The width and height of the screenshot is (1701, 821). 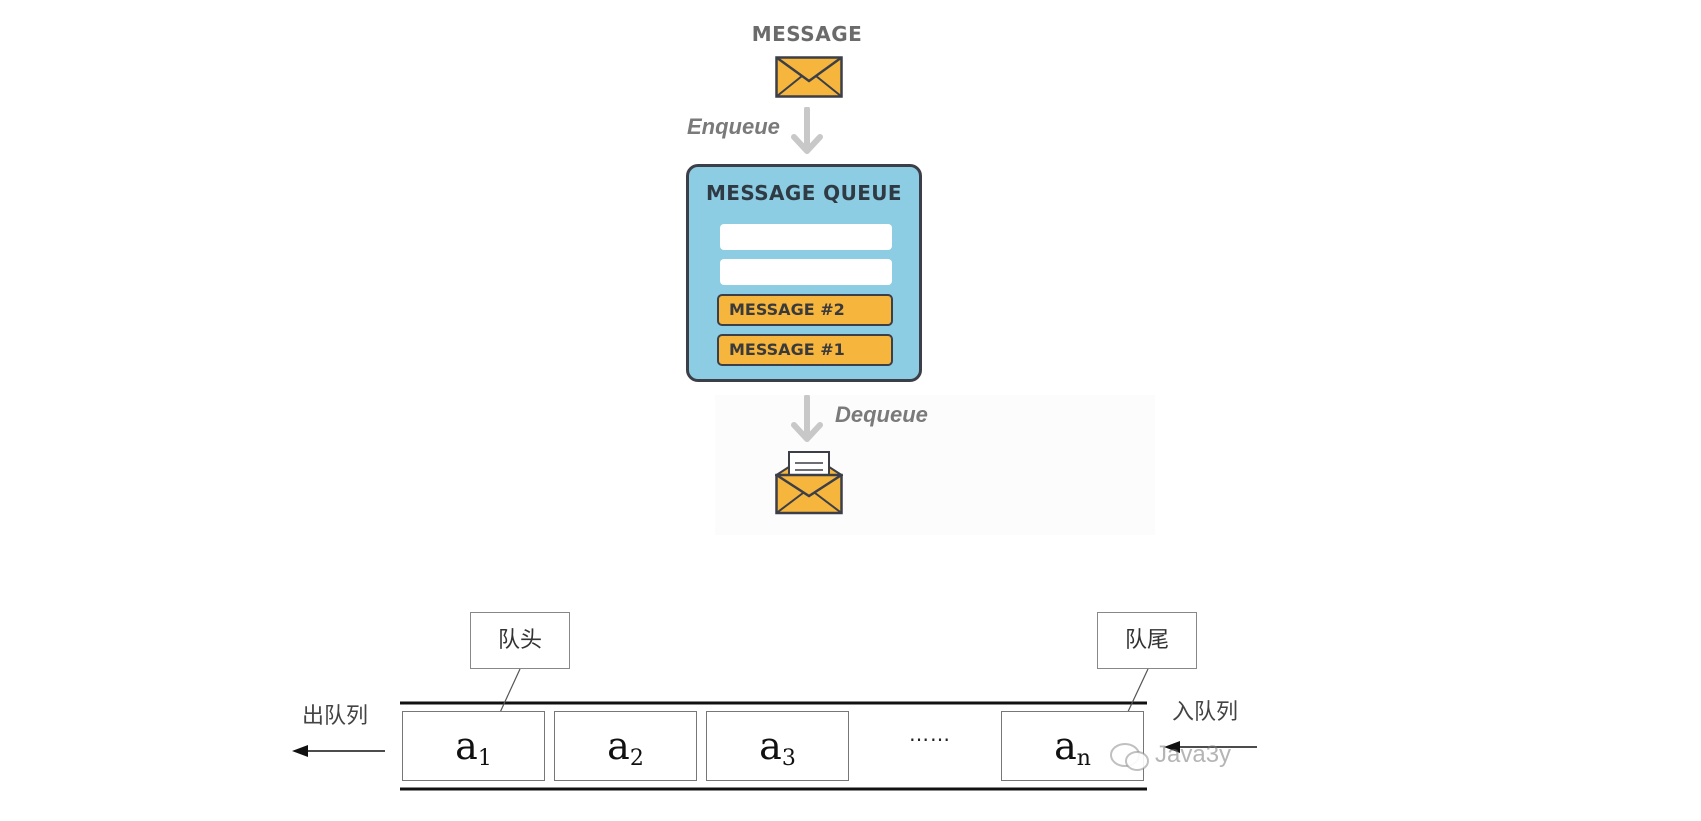 I want to click on message-queue-box: MESSAGE QUEUE MESSAGE #2 MESSAGE #1, so click(x=804, y=273).